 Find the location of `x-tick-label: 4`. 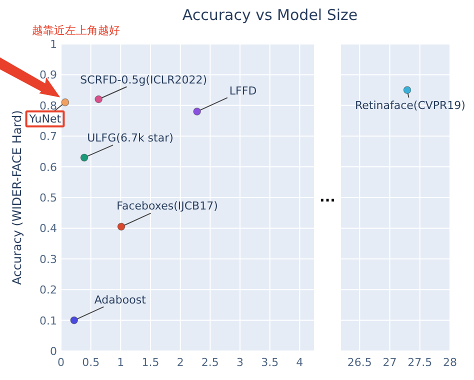

x-tick-label: 4 is located at coordinates (300, 362).